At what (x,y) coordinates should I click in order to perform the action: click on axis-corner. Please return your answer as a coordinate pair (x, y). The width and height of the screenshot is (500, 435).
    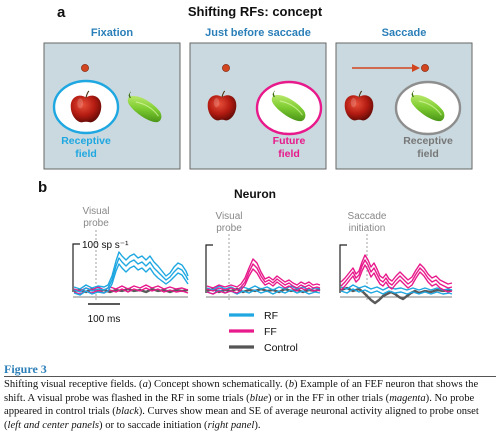
    Looking at the image, I should click on (209, 269).